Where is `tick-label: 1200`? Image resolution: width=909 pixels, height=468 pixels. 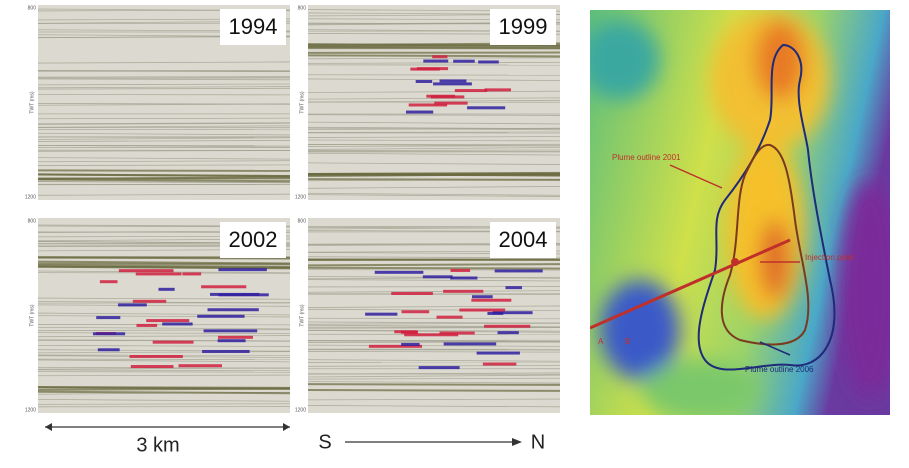
tick-label: 1200 is located at coordinates (30, 197).